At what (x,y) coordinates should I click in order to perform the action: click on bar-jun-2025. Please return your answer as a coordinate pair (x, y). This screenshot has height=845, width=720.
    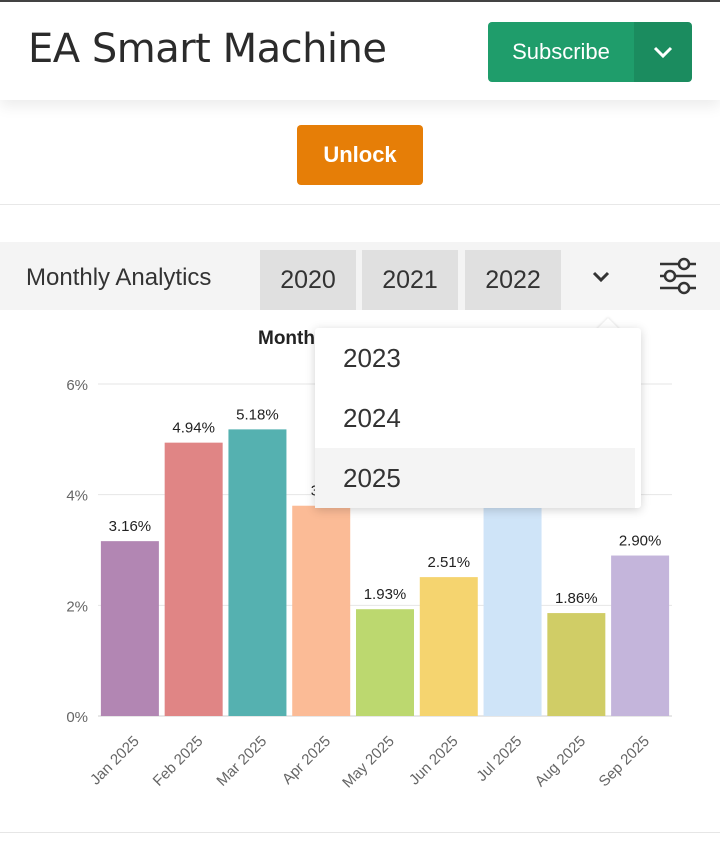
    Looking at the image, I should click on (448, 646).